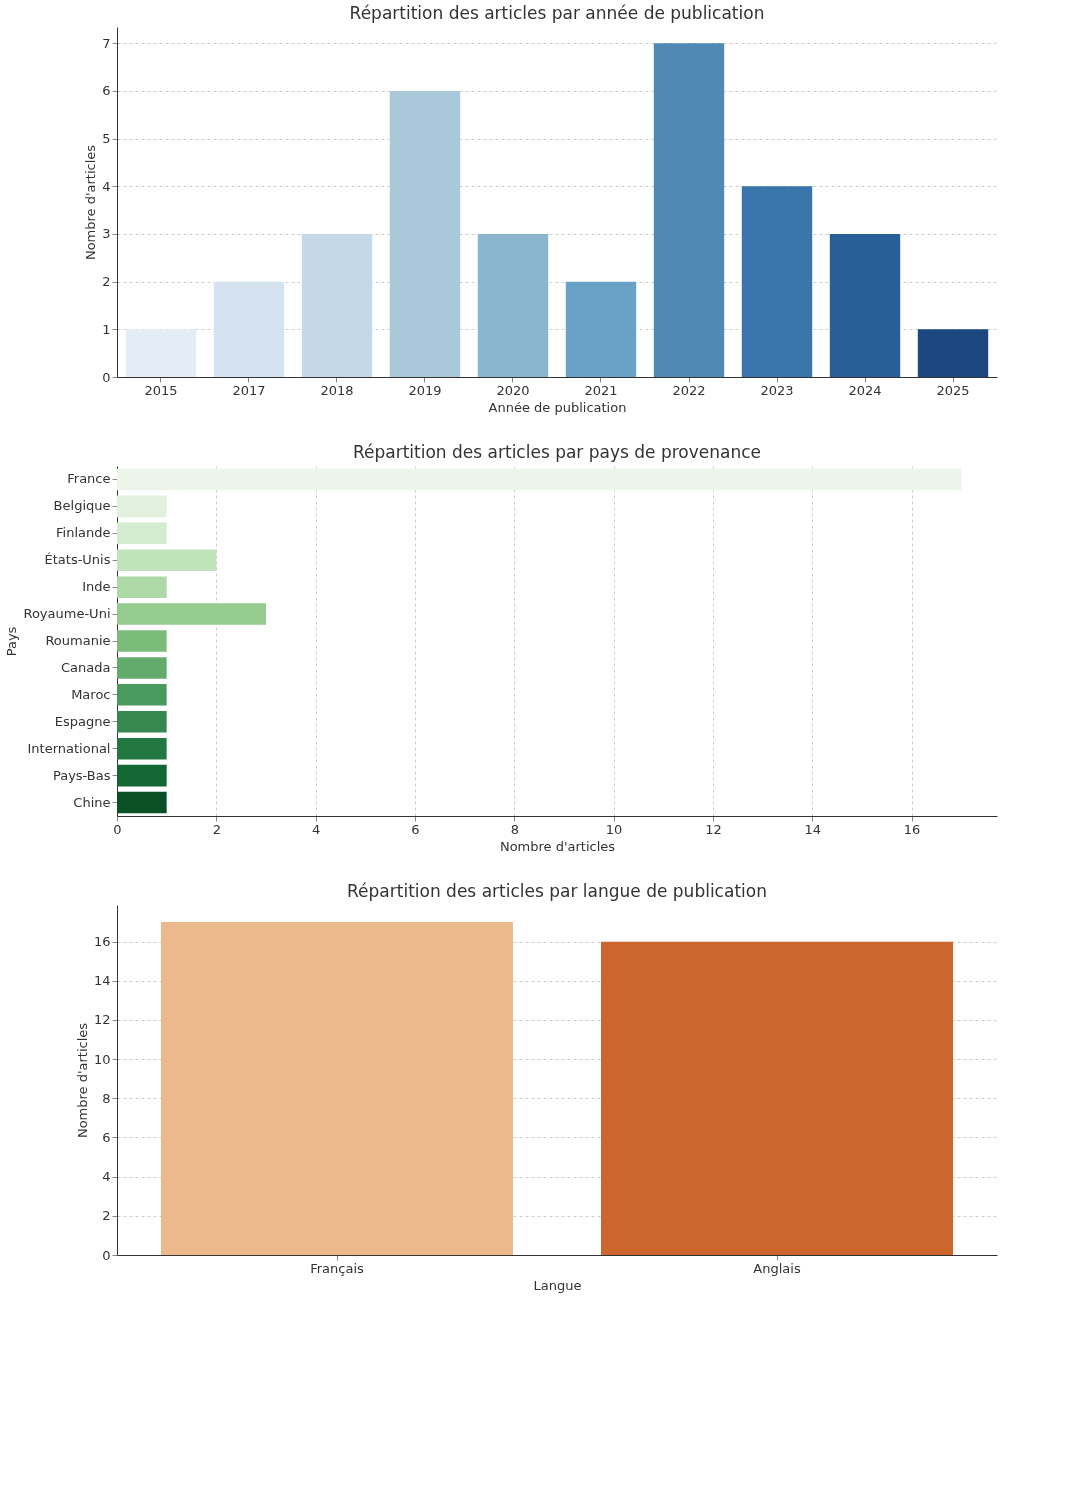  What do you see at coordinates (601, 390) in the screenshot?
I see `x-tick-label: 2021` at bounding box center [601, 390].